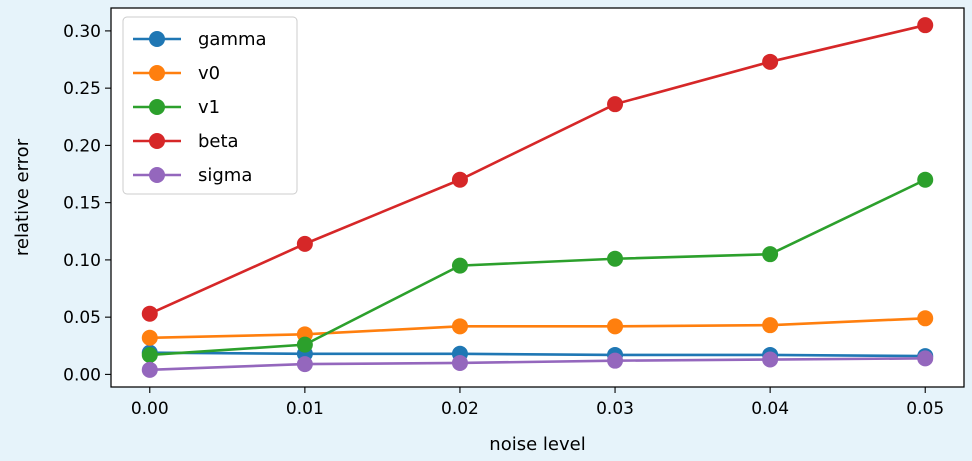  I want to click on series-line-sigma, so click(537, 364).